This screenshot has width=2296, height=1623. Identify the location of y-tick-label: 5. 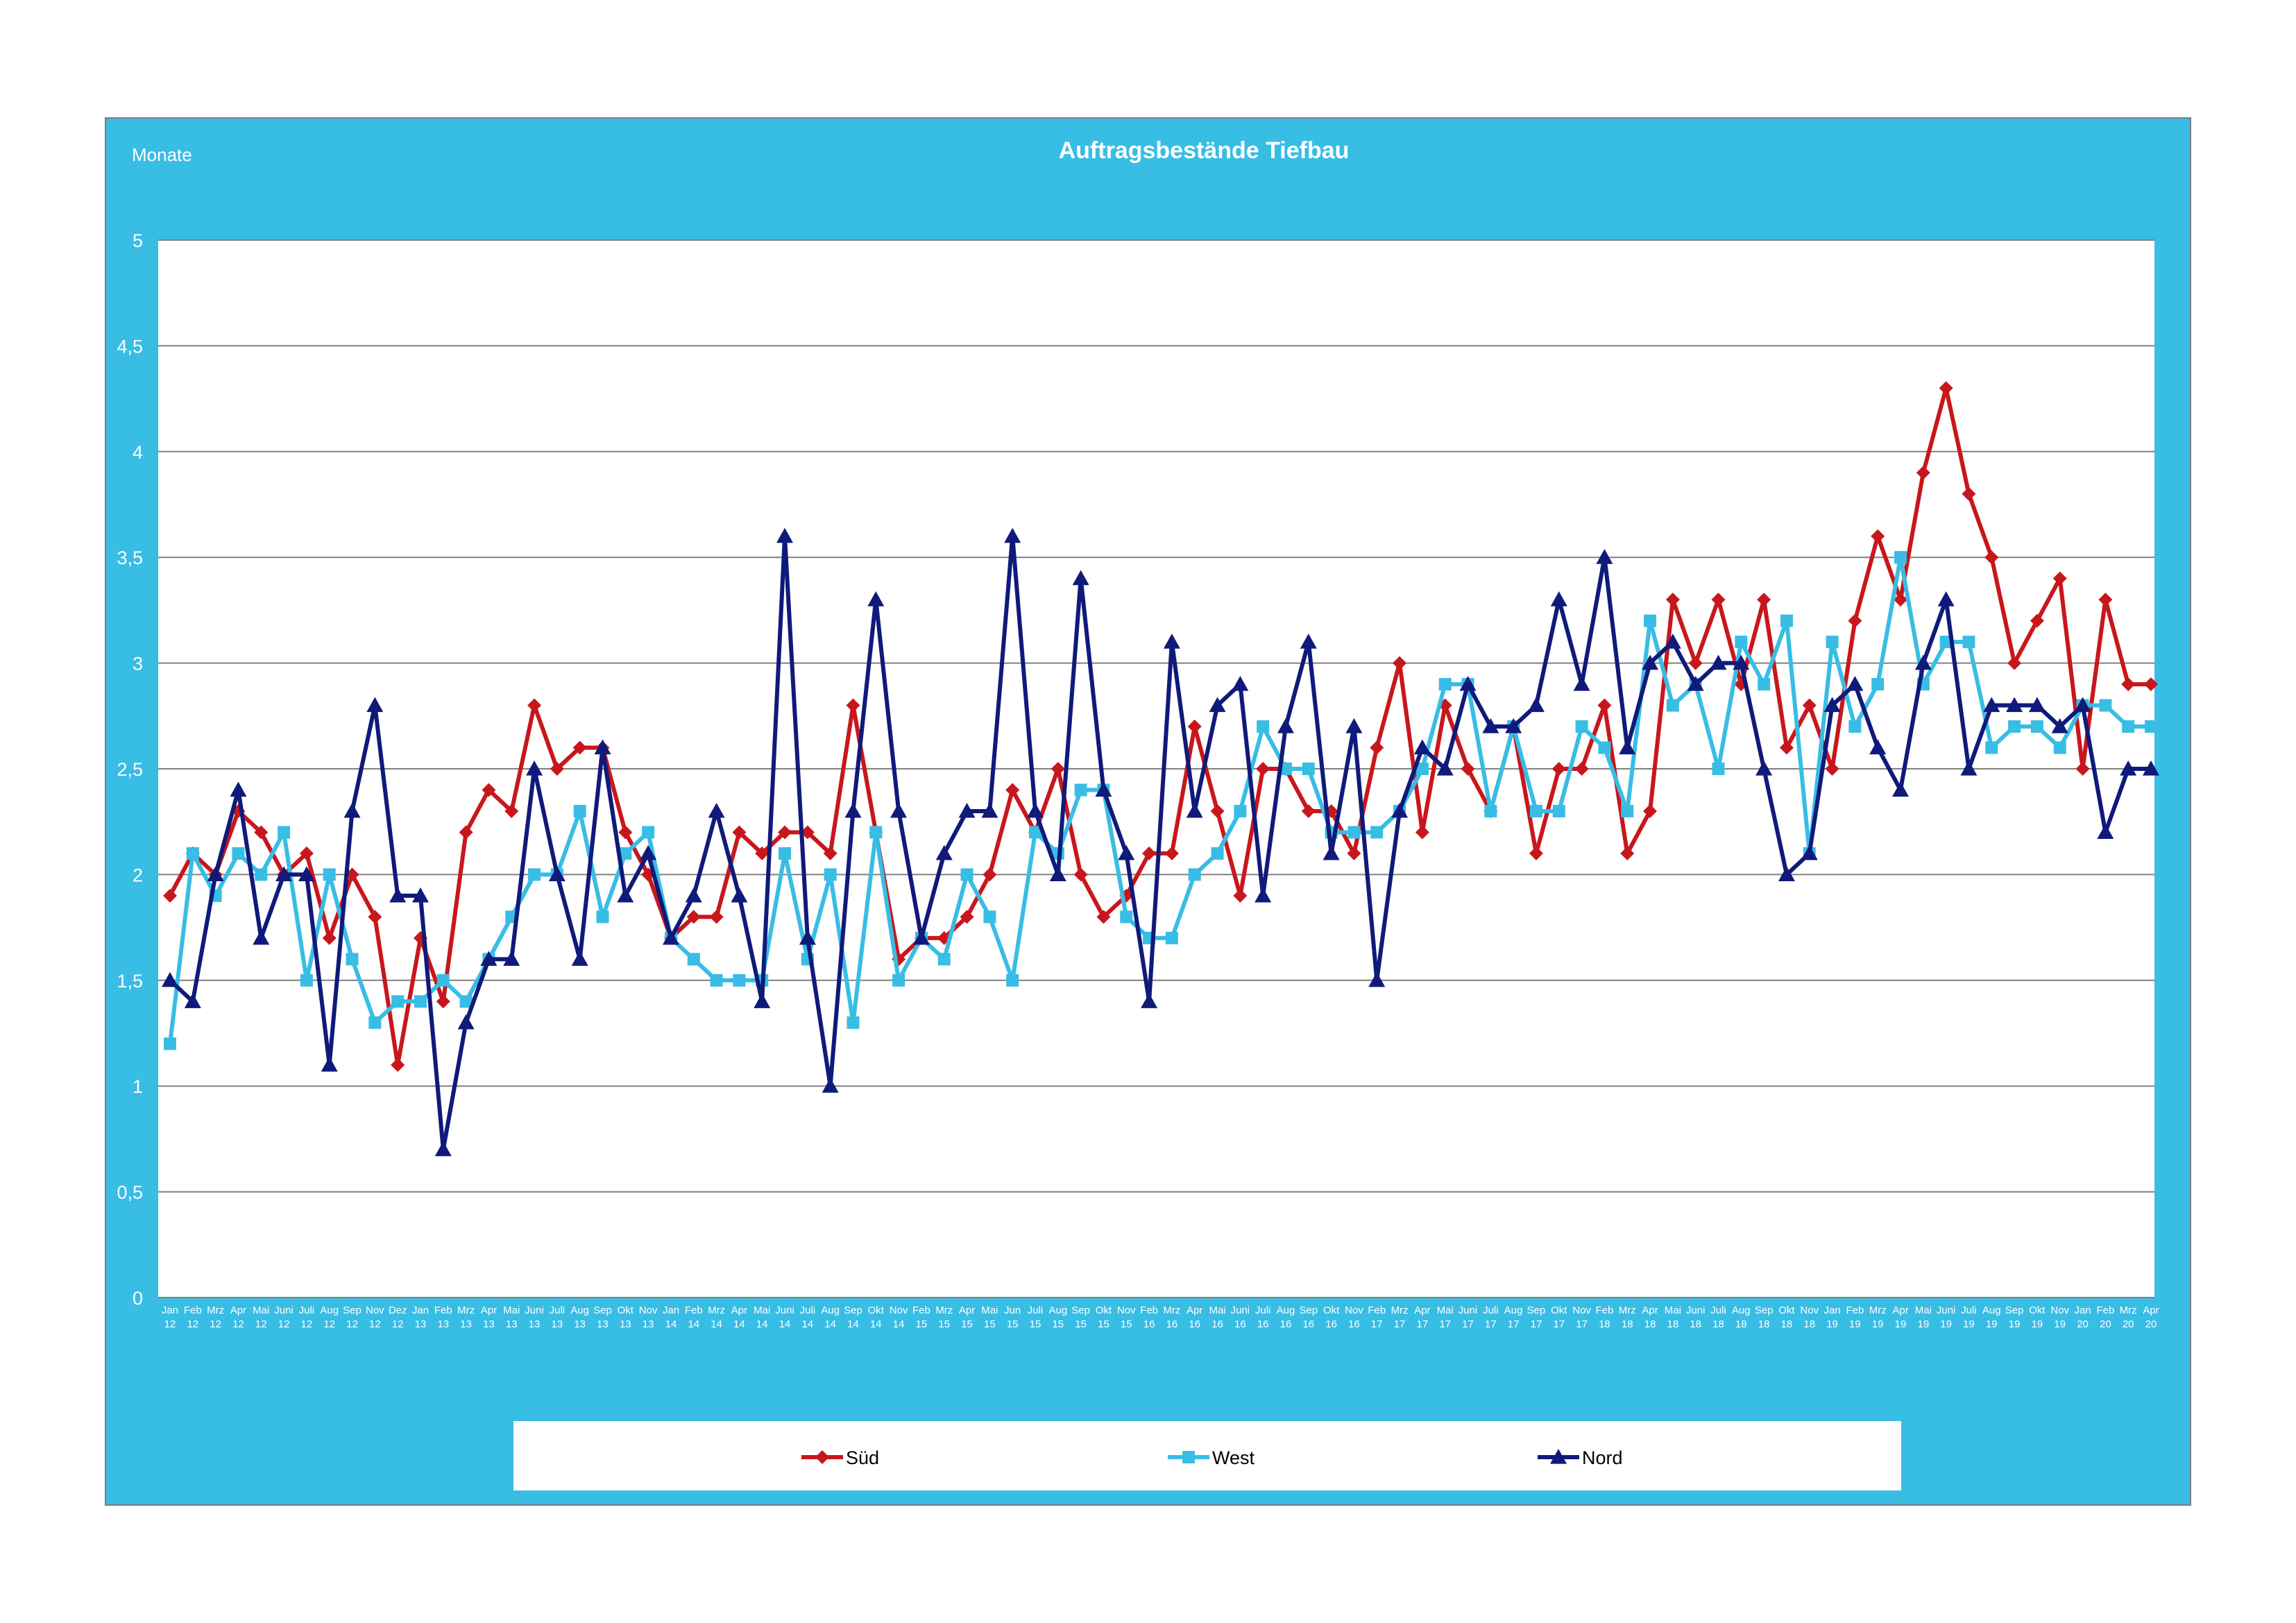
(138, 240).